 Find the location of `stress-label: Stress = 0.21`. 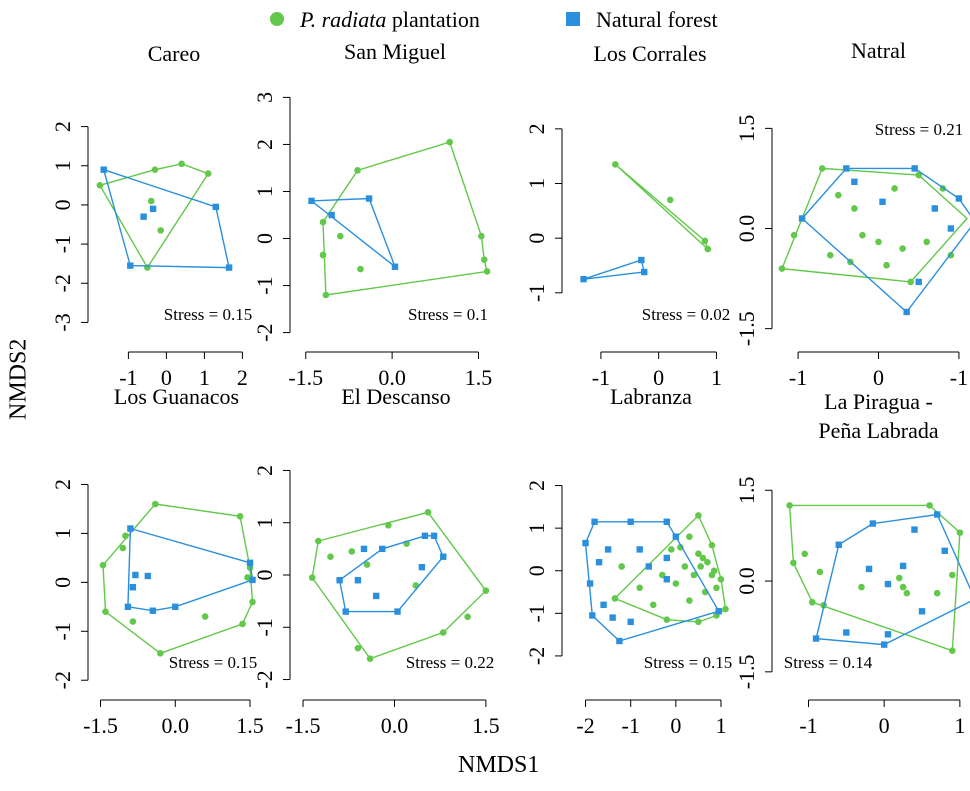

stress-label: Stress = 0.21 is located at coordinates (919, 129).